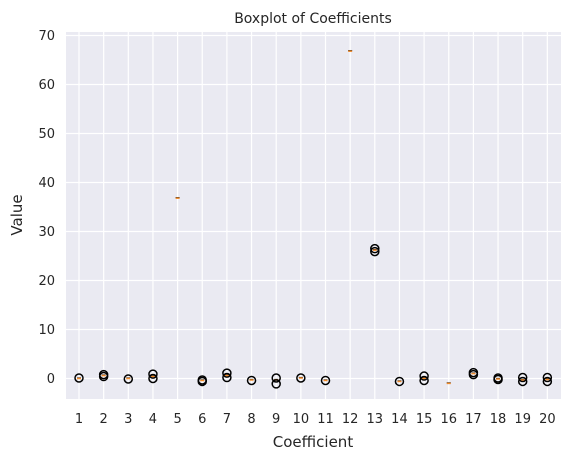  Describe the element at coordinates (301, 419) in the screenshot. I see `x-tick-label: 10` at that location.